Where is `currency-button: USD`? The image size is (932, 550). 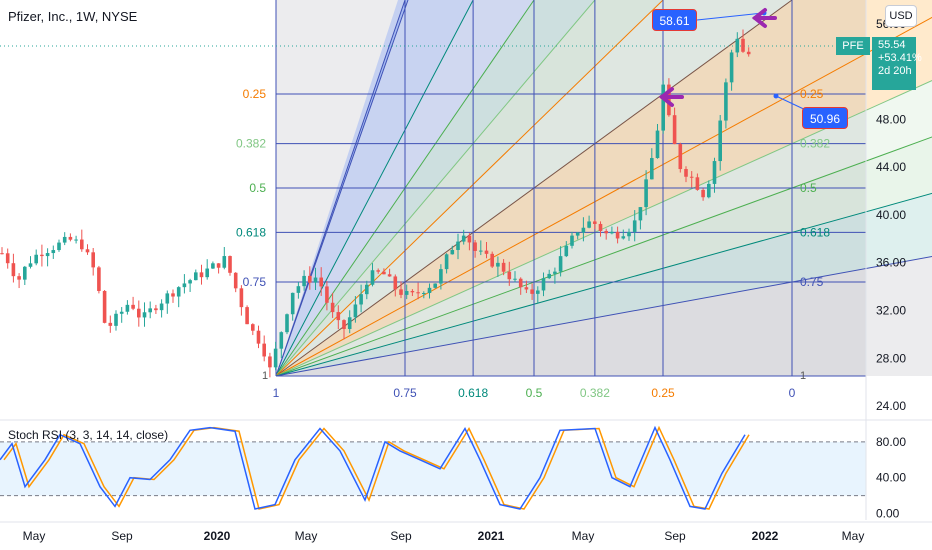 currency-button: USD is located at coordinates (901, 16).